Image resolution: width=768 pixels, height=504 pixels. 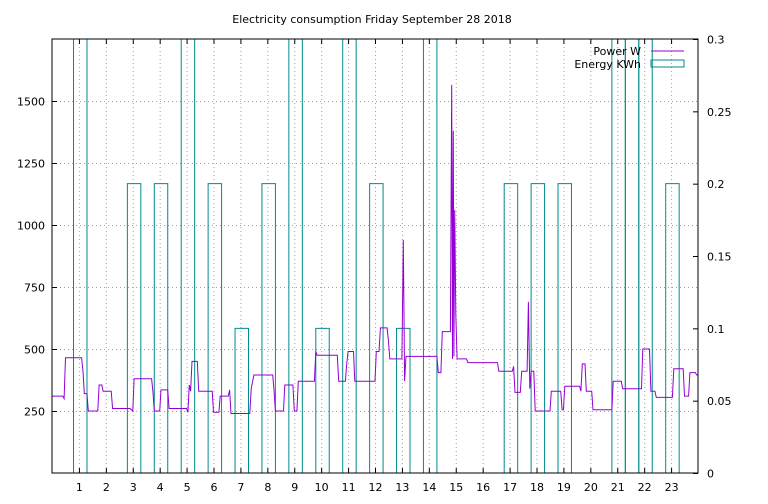 What do you see at coordinates (31, 226) in the screenshot?
I see `y-left-tick-label: 1000` at bounding box center [31, 226].